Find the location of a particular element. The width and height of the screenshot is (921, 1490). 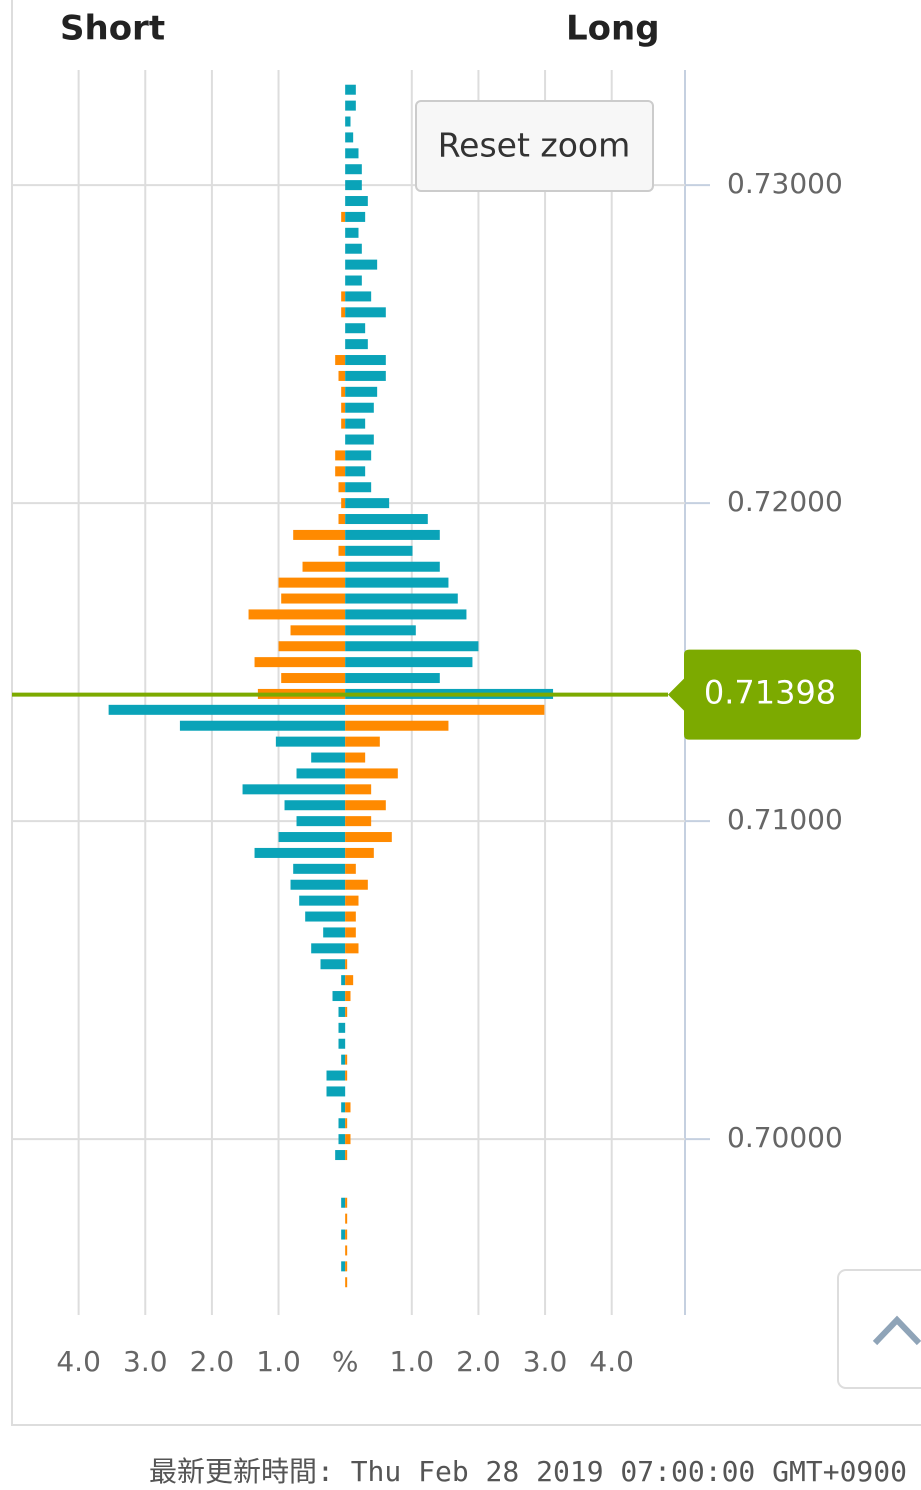

y-tick-label: 0.72000 is located at coordinates (785, 501).